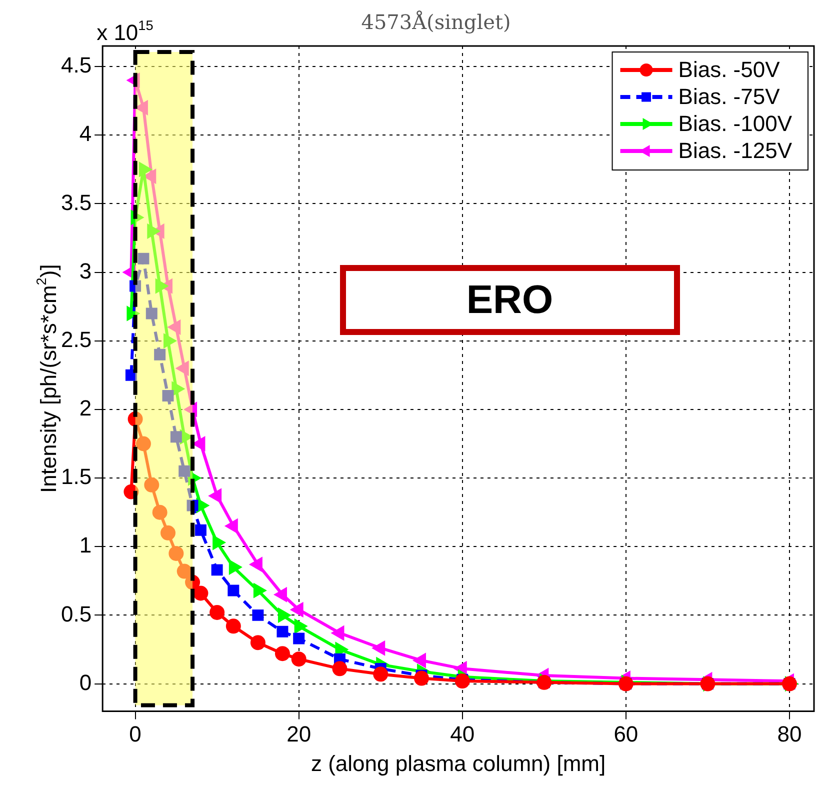 Image resolution: width=837 pixels, height=792 pixels. I want to click on y-tick-label: 3, so click(85, 271).